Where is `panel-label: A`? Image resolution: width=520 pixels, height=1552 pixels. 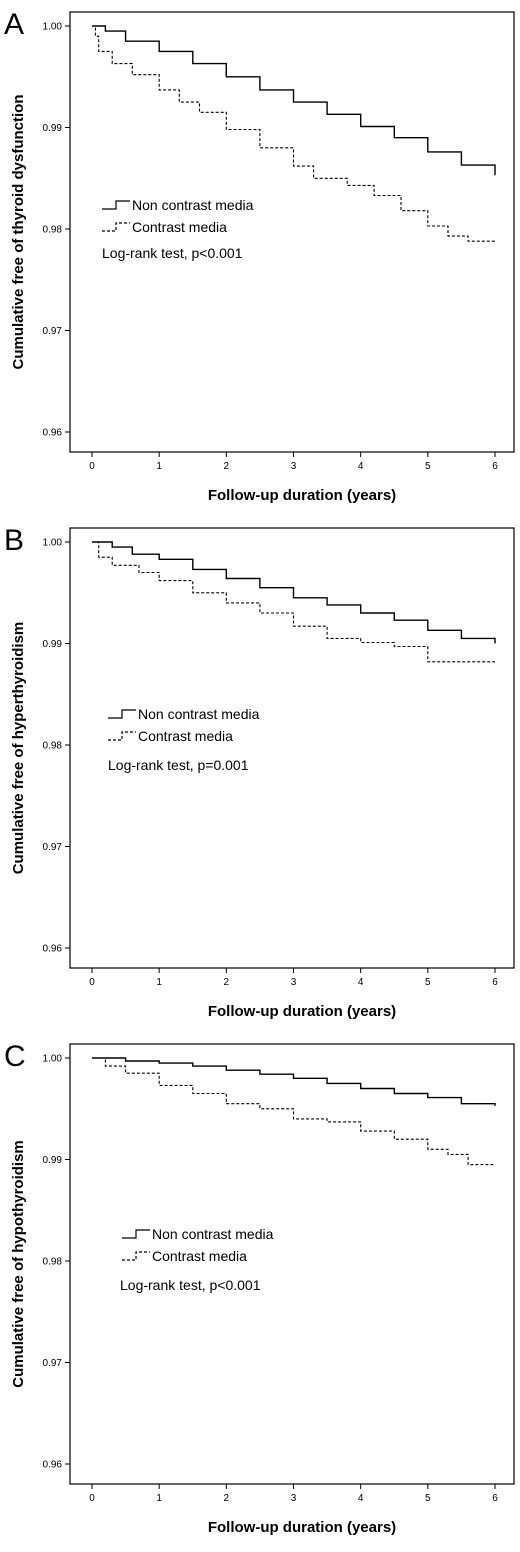 panel-label: A is located at coordinates (14, 24).